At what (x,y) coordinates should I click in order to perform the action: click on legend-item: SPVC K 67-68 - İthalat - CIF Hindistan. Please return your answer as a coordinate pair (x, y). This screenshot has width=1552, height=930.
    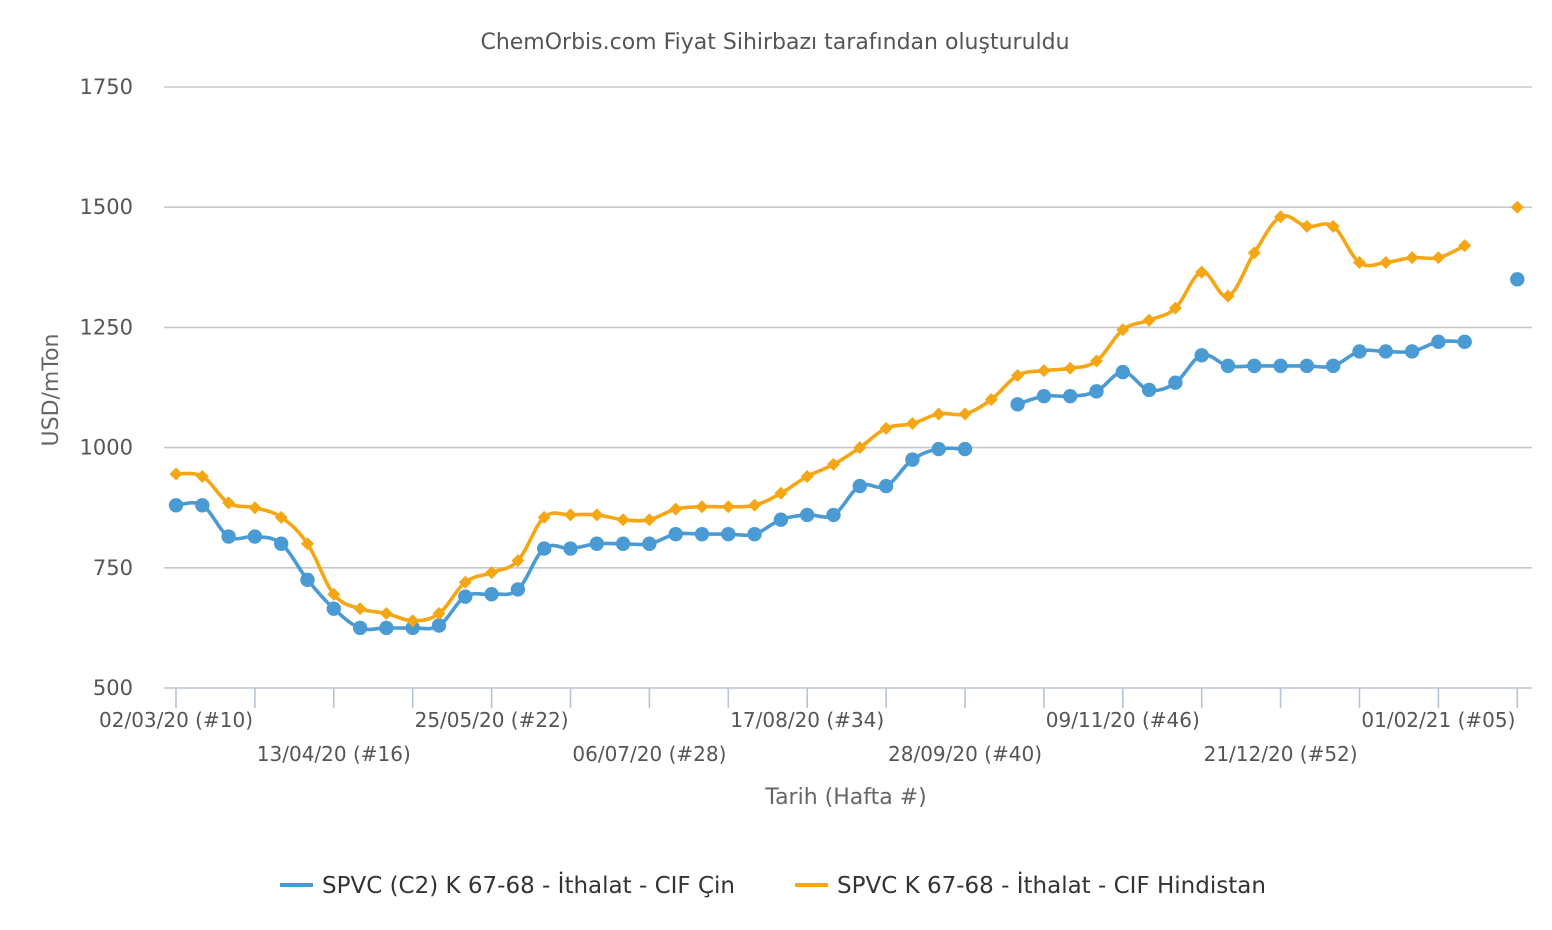
    Looking at the image, I should click on (1030, 885).